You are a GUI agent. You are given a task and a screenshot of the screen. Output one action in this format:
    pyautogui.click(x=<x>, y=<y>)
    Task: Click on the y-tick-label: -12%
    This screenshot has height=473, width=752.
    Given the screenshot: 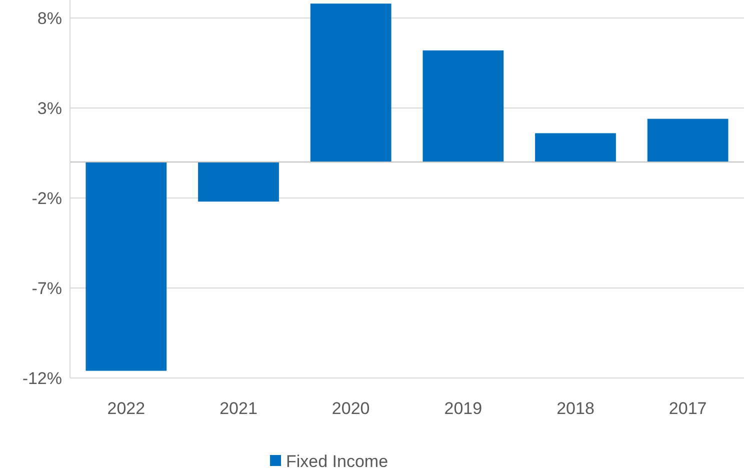 What is the action you would take?
    pyautogui.click(x=42, y=378)
    